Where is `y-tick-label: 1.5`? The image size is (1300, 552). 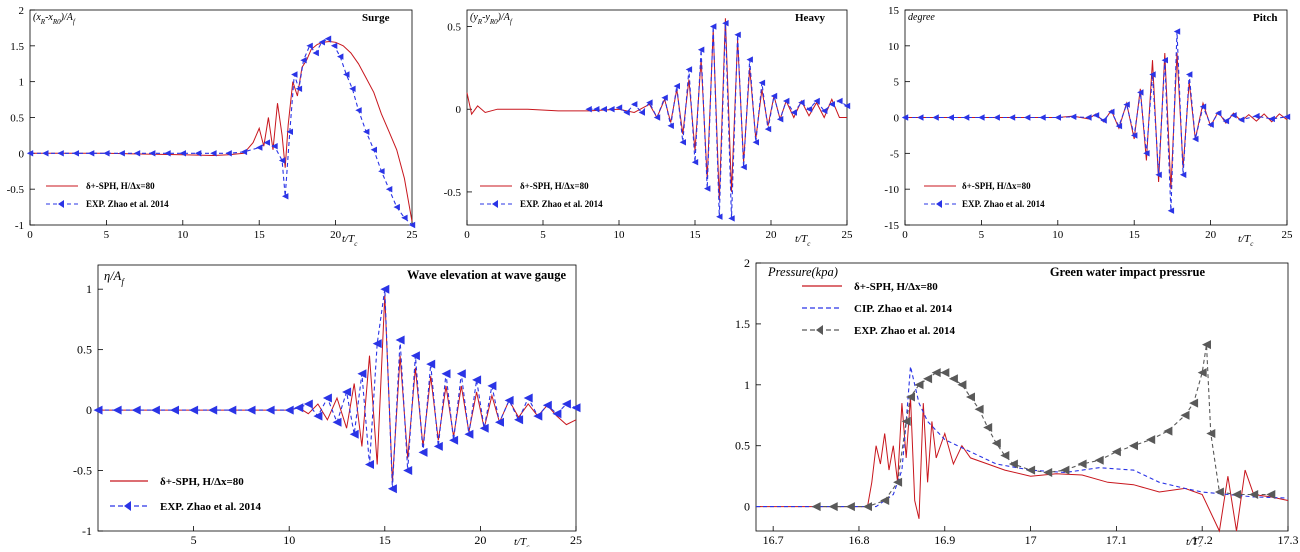
y-tick-label: 1.5 is located at coordinates (17, 47).